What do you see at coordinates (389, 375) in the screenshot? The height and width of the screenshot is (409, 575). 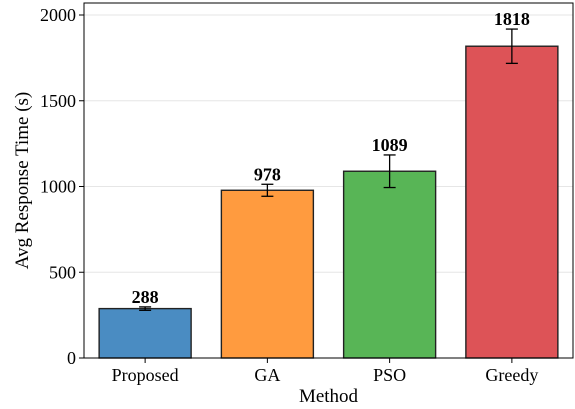 I see `x-tick-label: PSO` at bounding box center [389, 375].